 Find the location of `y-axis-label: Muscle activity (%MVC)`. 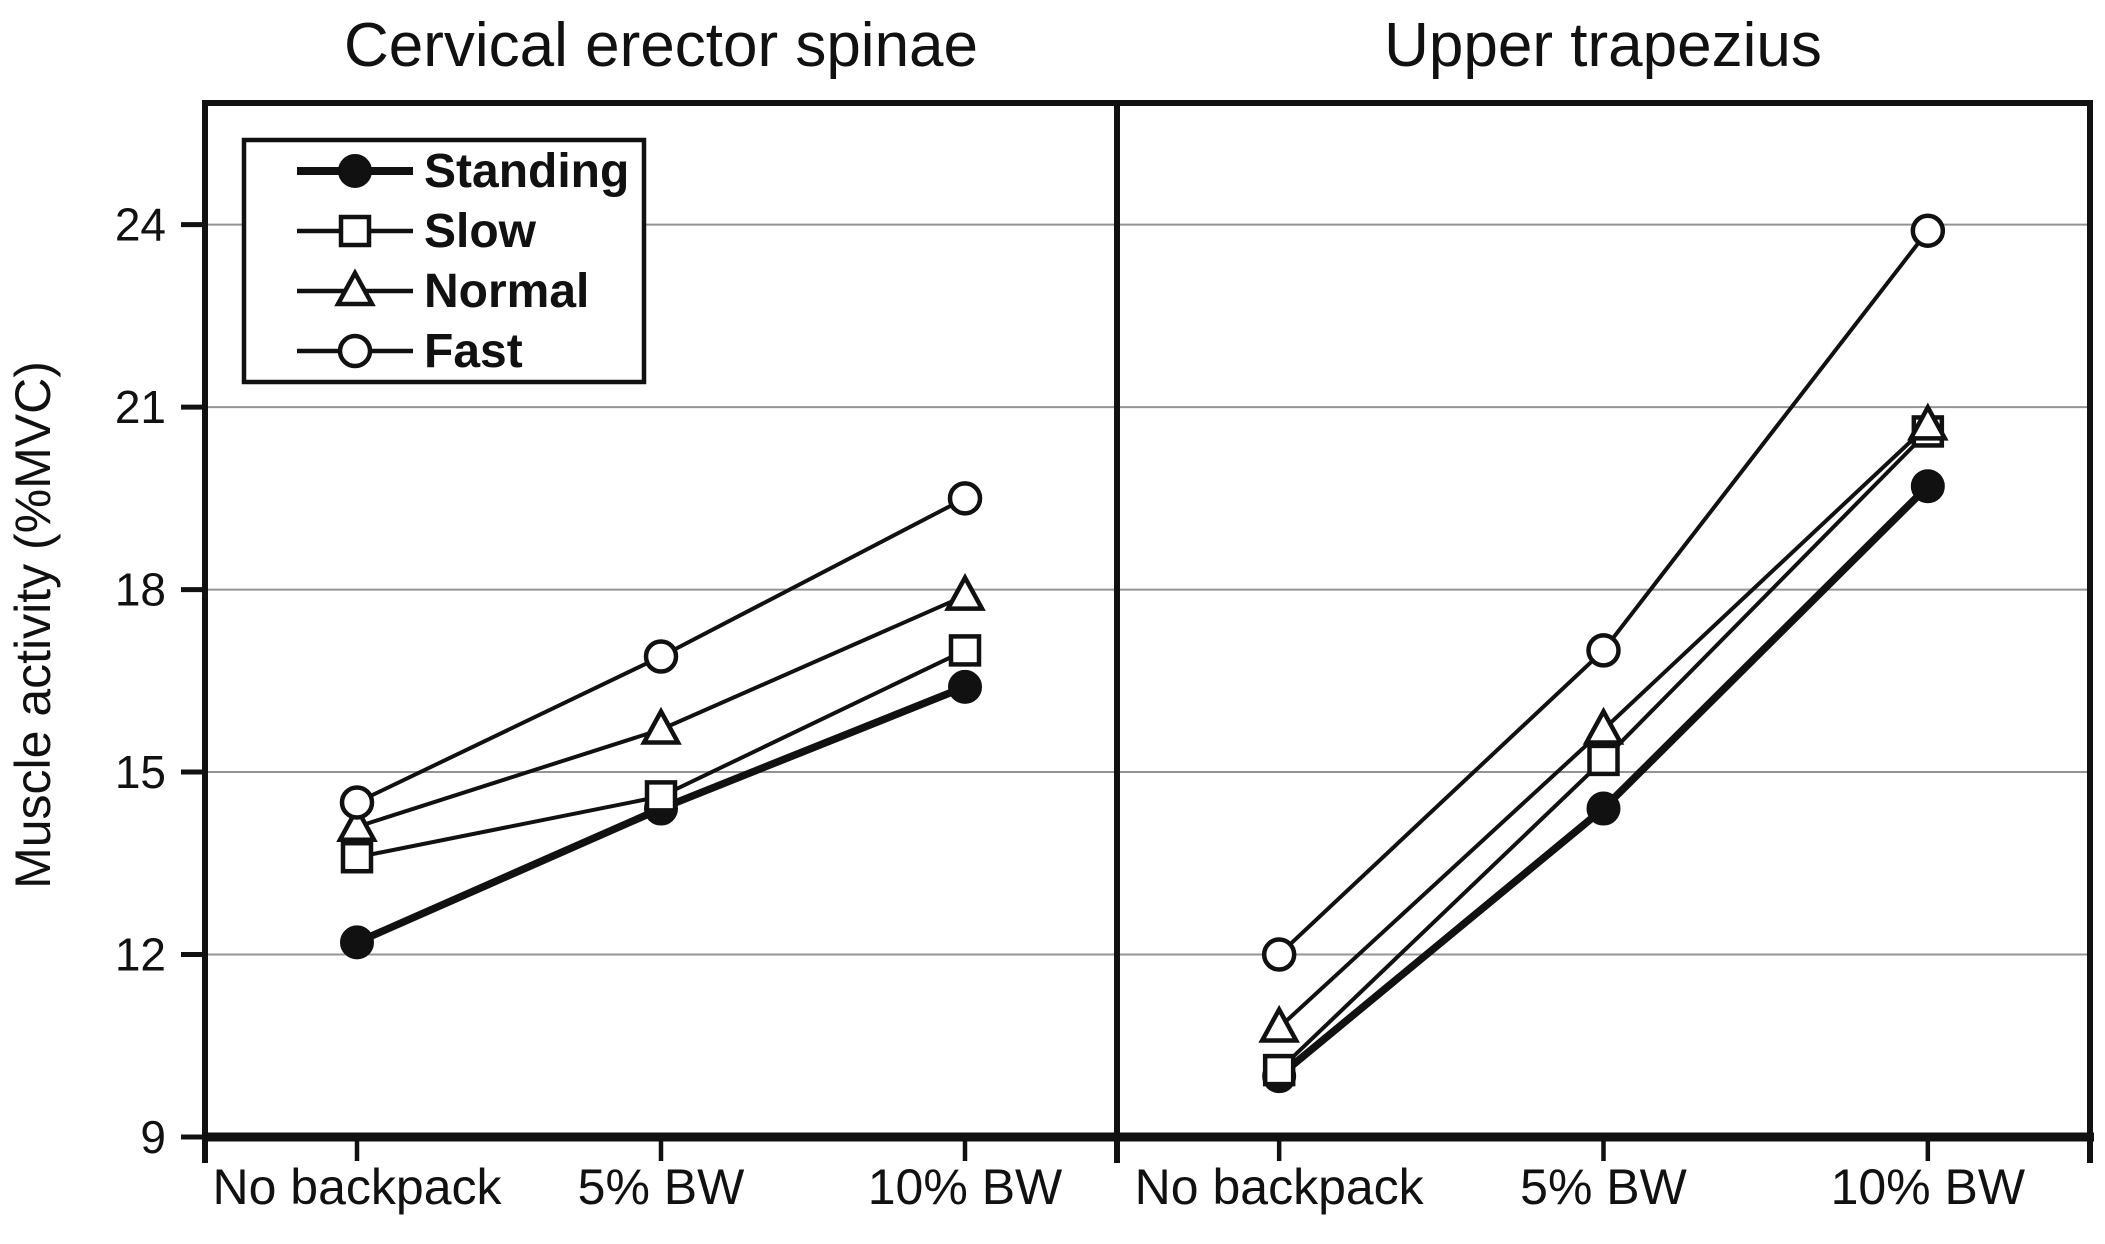

y-axis-label: Muscle activity (%MVC) is located at coordinates (33, 625).